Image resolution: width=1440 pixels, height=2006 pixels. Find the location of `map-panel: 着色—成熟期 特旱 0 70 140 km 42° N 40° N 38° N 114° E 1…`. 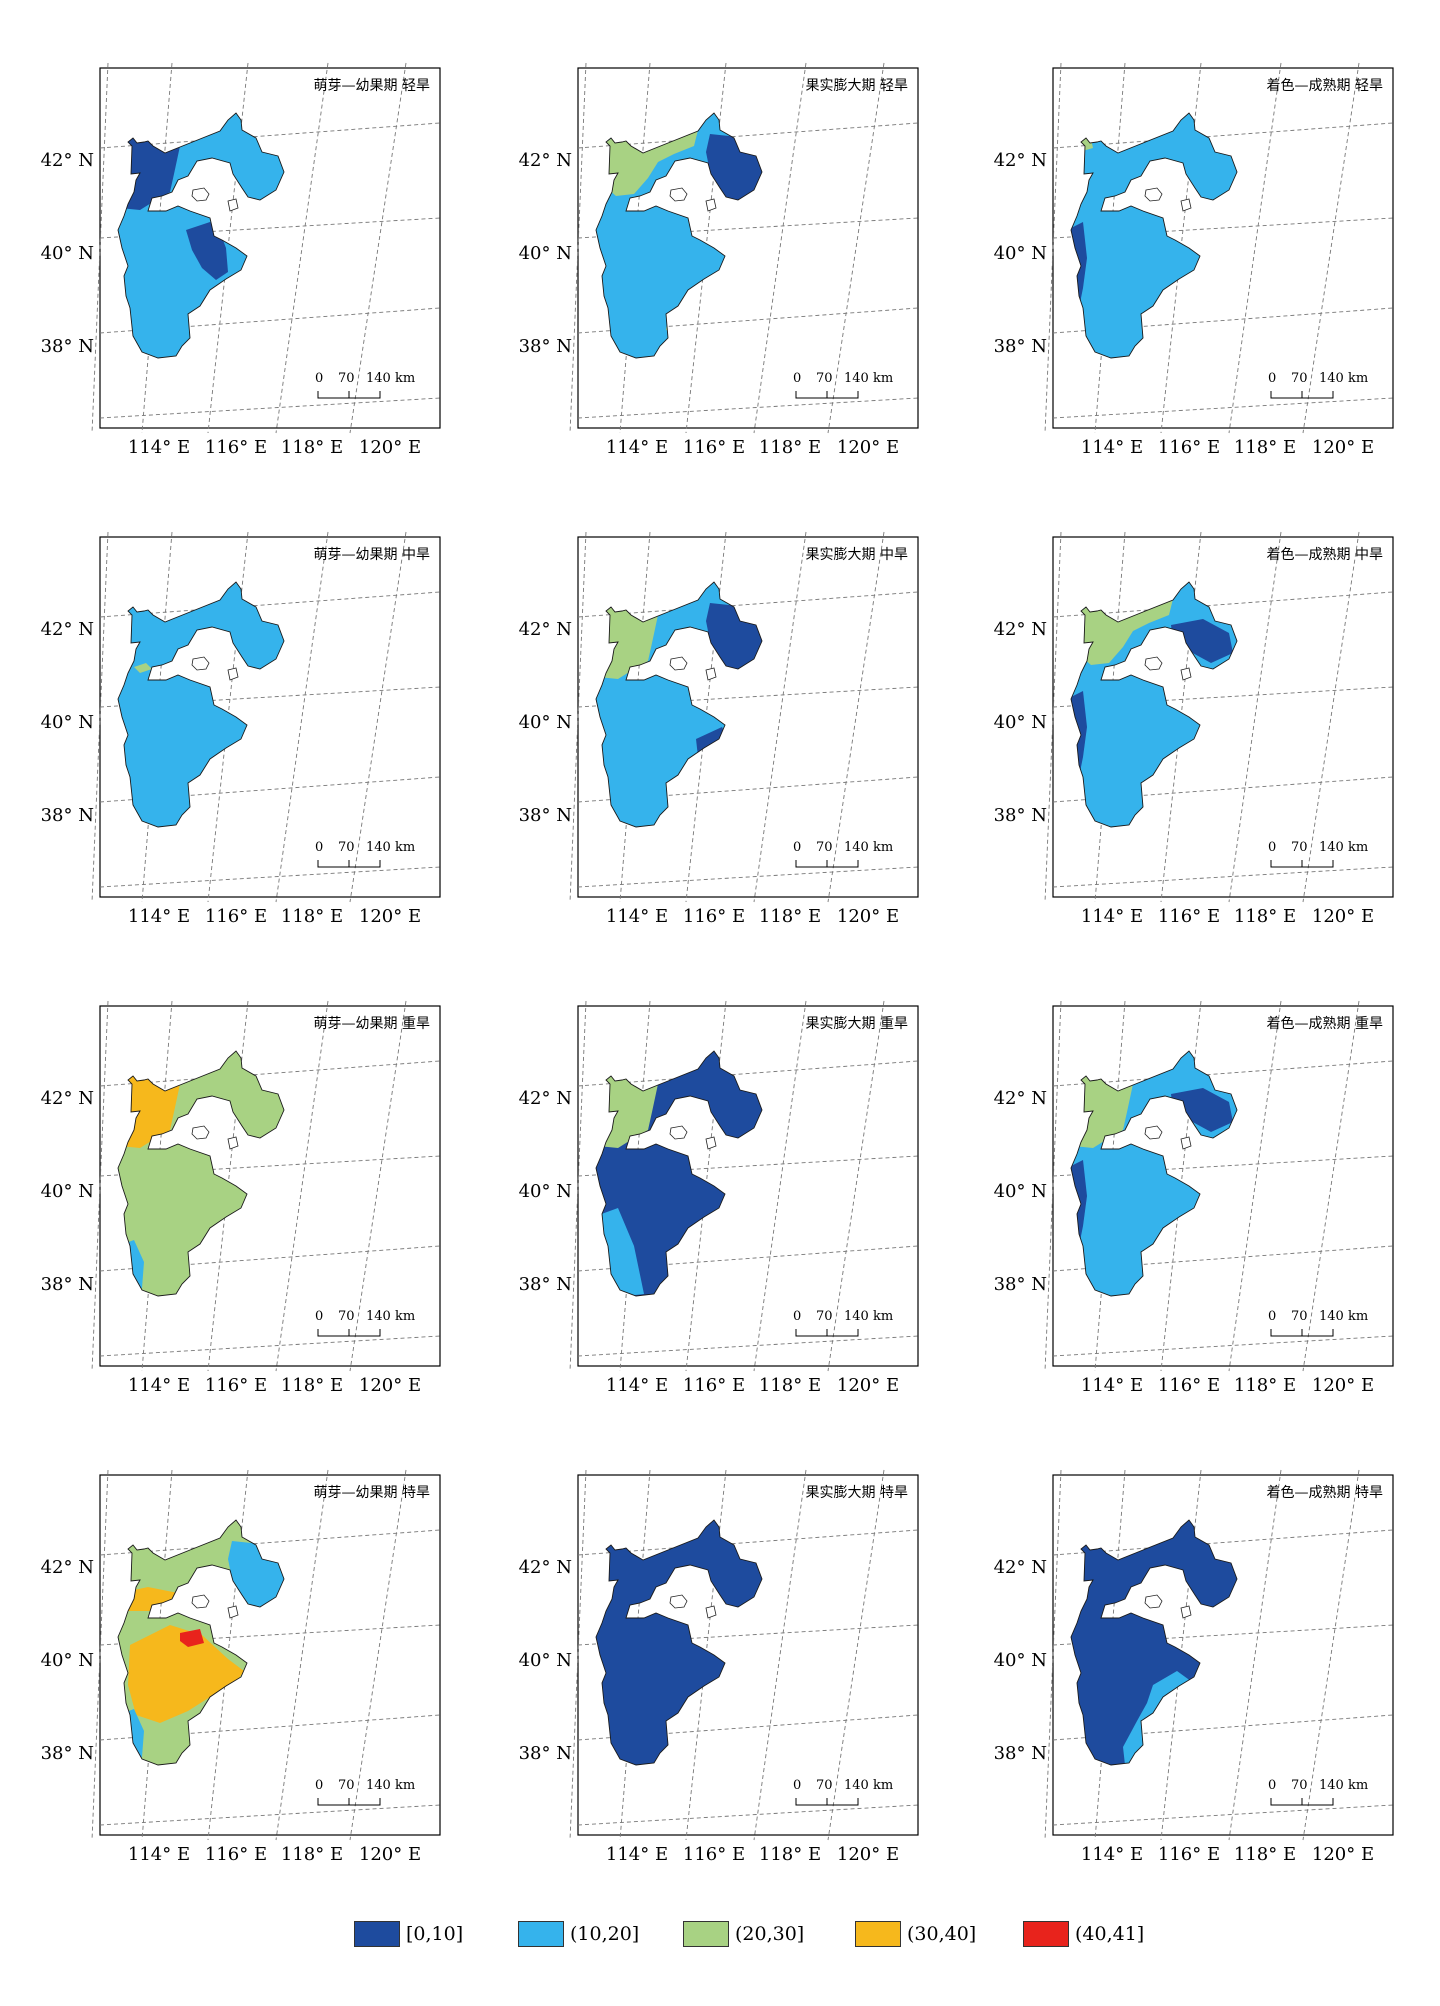

map-panel: 着色—成熟期 特旱 0 70 140 km 42° N 40° N 38° N 114° E 1… is located at coordinates (1194, 1667).